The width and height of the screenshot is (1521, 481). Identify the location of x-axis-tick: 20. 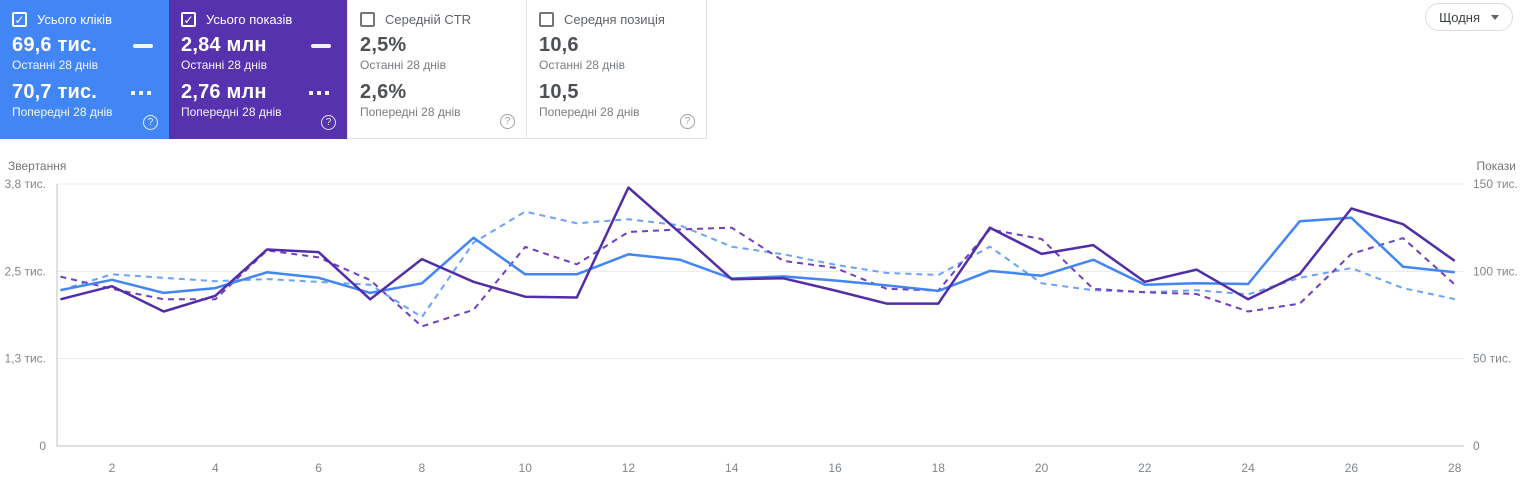
(1042, 468).